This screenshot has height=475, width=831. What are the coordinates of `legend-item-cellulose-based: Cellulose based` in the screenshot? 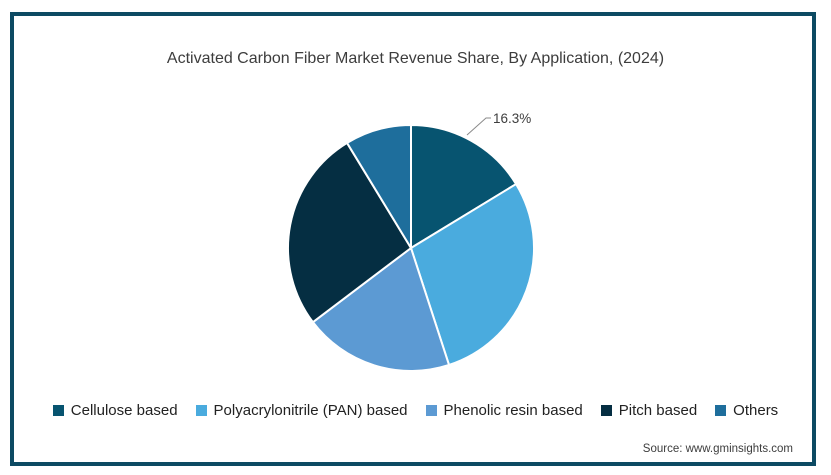 It's located at (115, 410).